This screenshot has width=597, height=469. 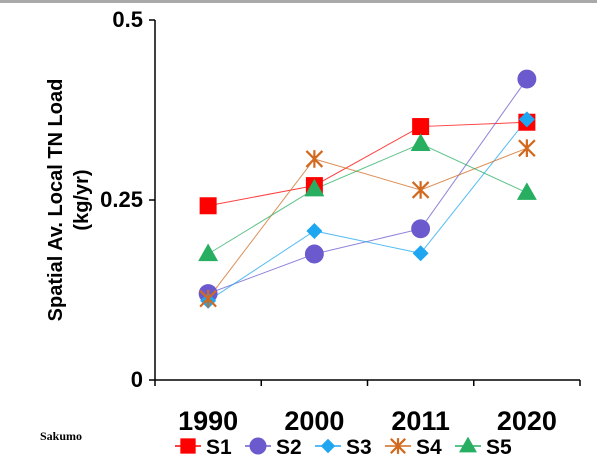 What do you see at coordinates (420, 421) in the screenshot?
I see `x-tick-label: 2011` at bounding box center [420, 421].